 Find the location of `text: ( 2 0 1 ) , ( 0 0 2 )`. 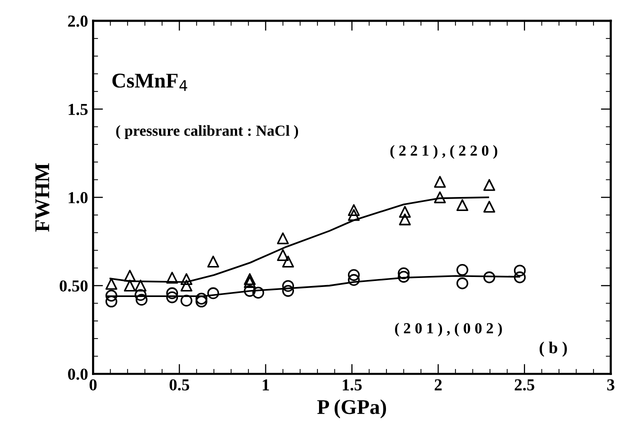

text: ( 2 0 1 ) , ( 0 0 2 ) is located at coordinates (448, 329).